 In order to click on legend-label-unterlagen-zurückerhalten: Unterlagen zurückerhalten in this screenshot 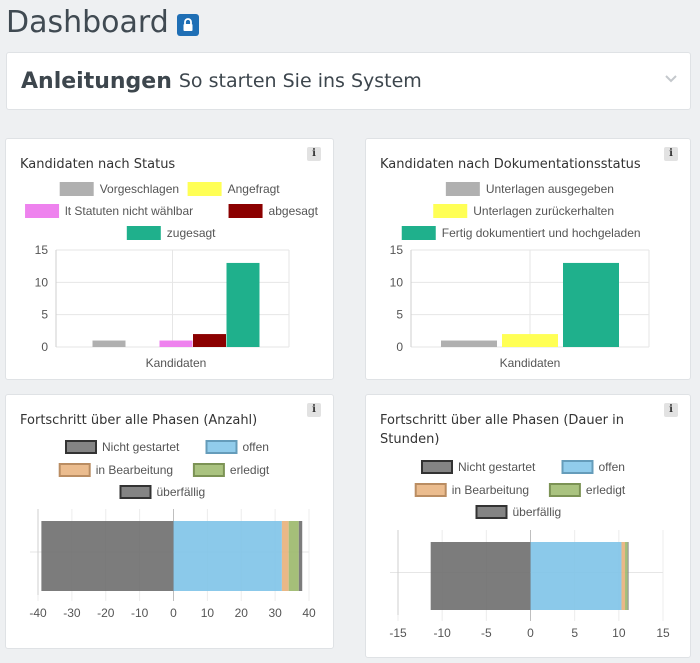, I will do `click(543, 211)`.